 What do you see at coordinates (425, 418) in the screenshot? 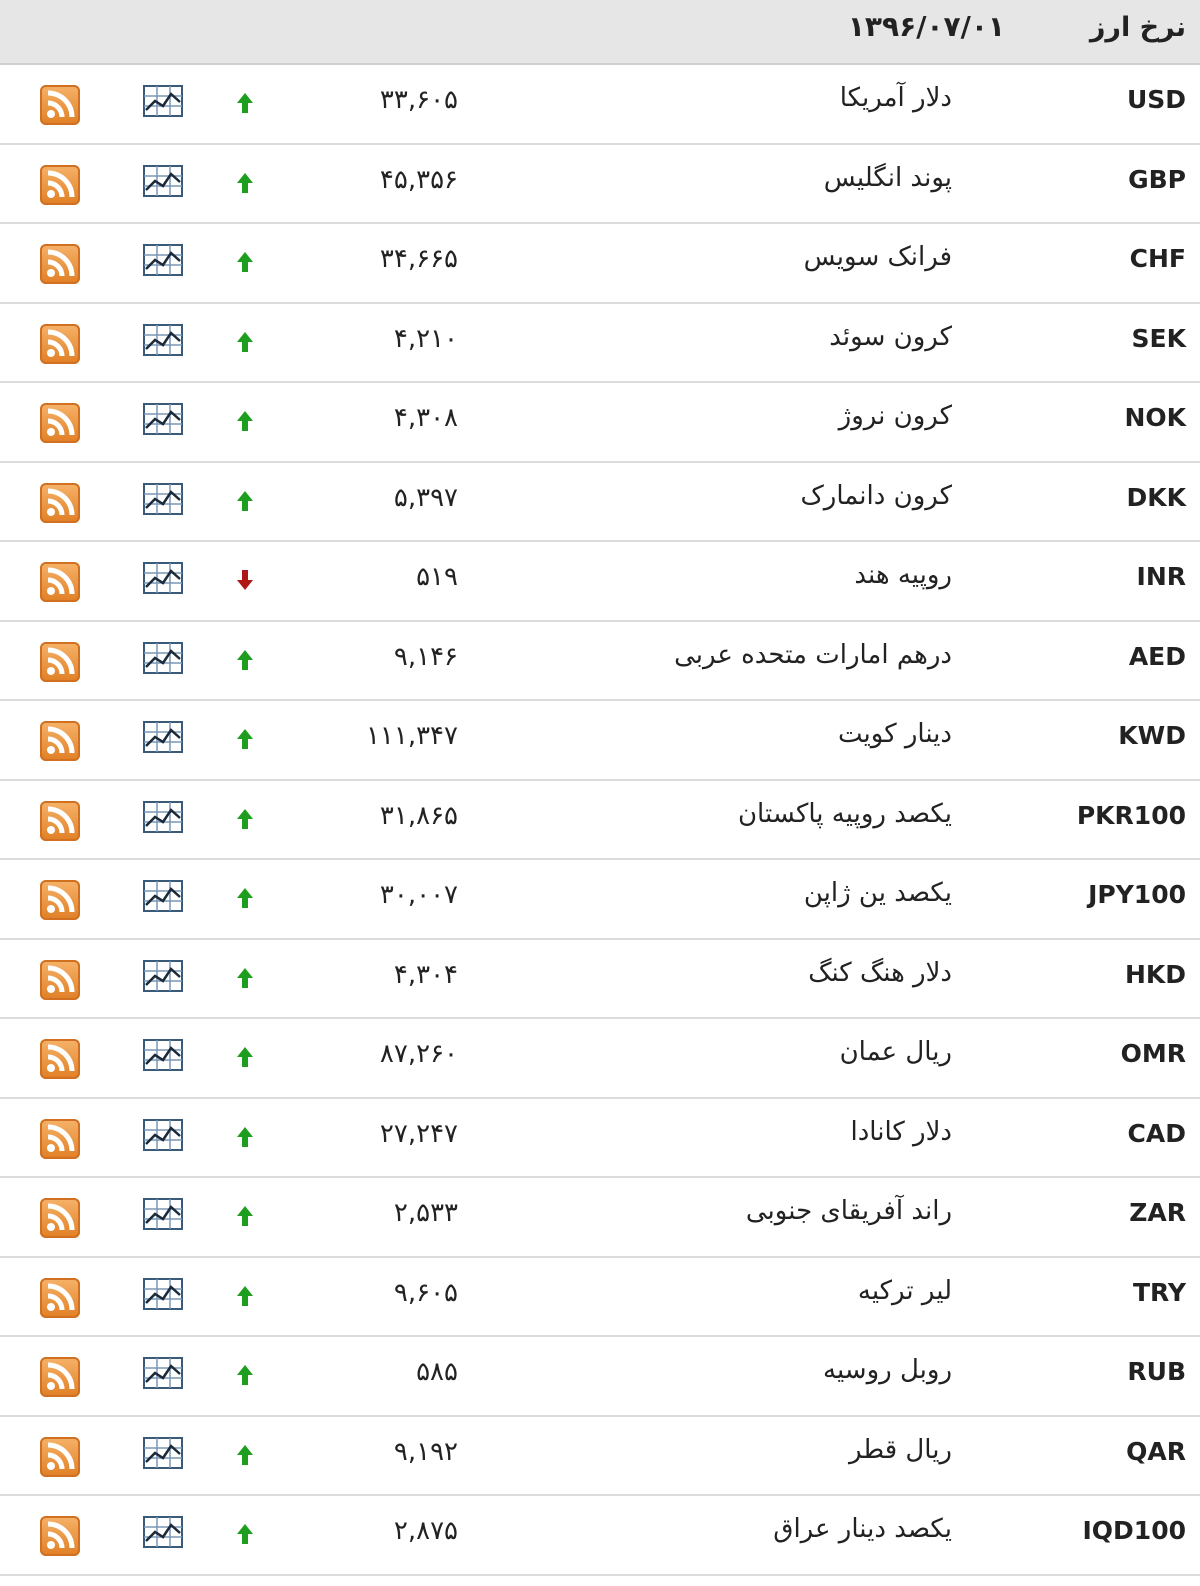
I see `currency-rate: ۴,۳۰۸` at bounding box center [425, 418].